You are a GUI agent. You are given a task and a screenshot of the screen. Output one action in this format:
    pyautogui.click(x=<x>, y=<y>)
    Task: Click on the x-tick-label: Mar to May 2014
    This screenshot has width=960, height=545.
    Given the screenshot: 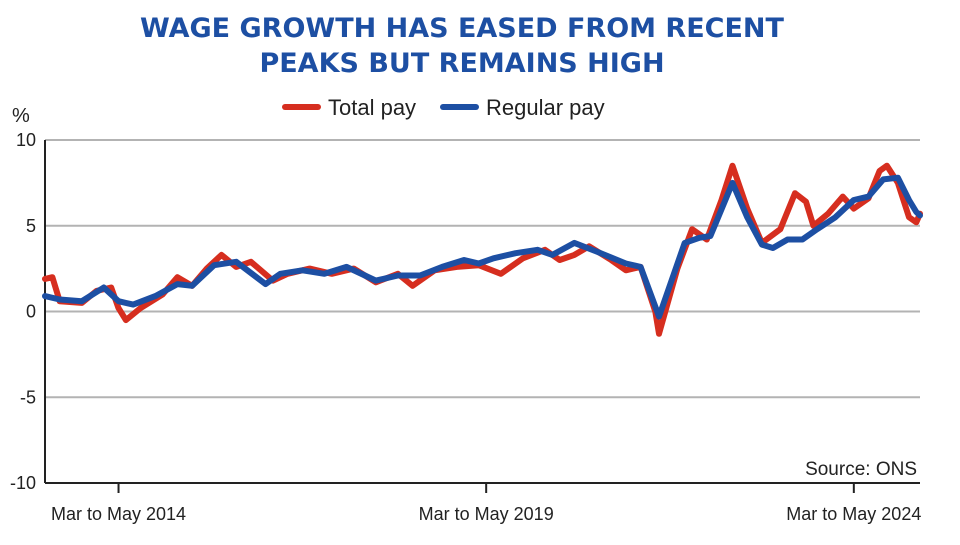 What is the action you would take?
    pyautogui.click(x=118, y=514)
    